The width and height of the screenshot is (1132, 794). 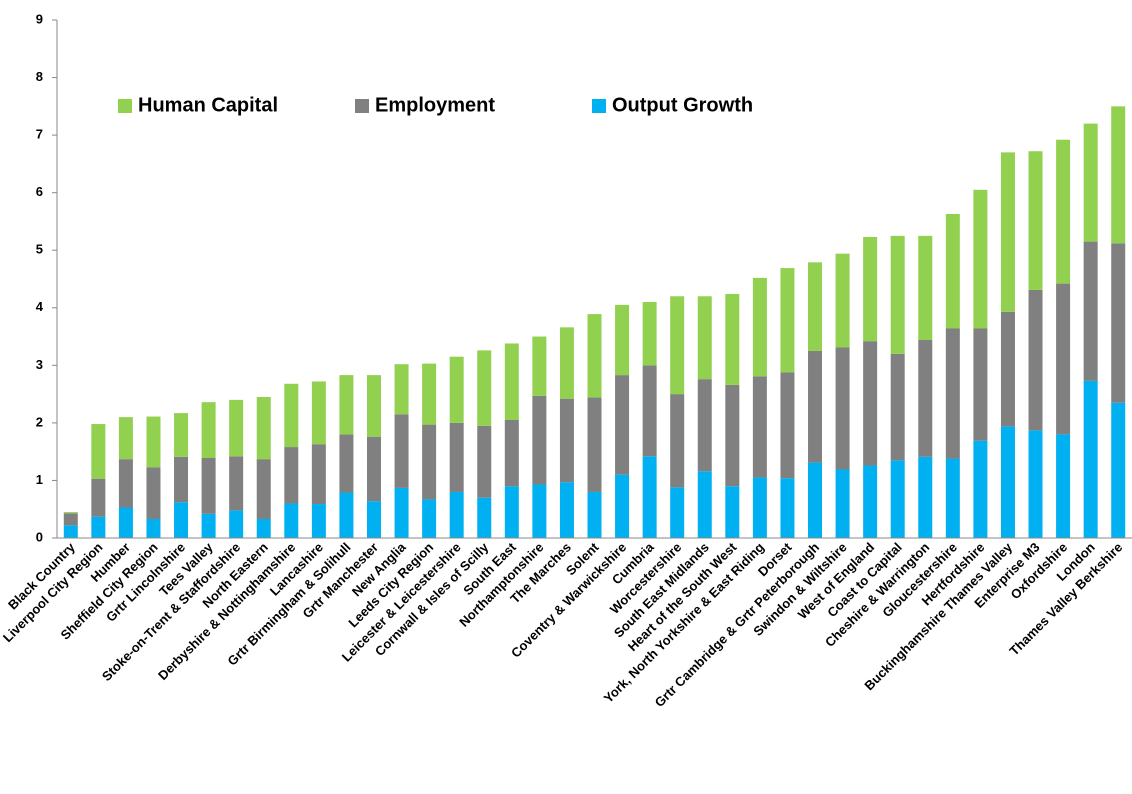 I want to click on y-tick-label: 5, so click(x=39, y=249).